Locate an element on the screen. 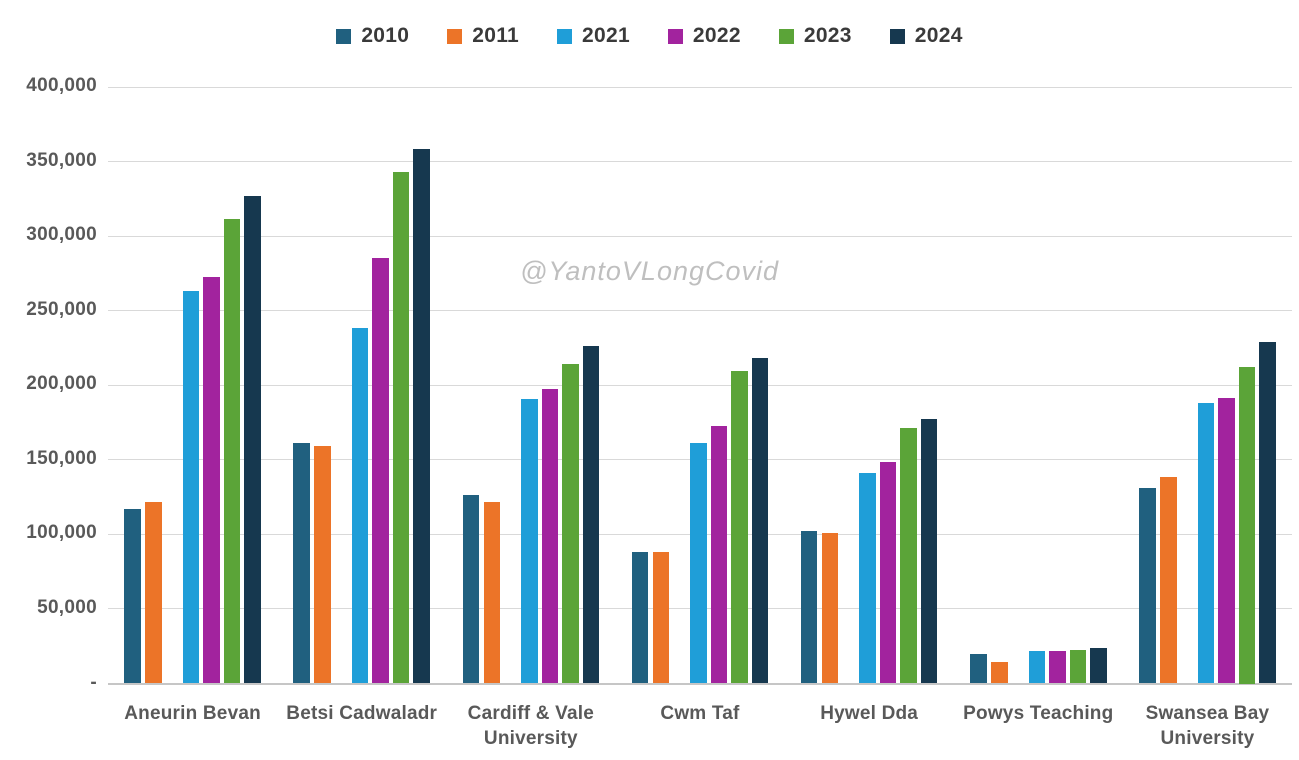 Image resolution: width=1299 pixels, height=760 pixels. legend-item-2011: 2011 is located at coordinates (483, 36).